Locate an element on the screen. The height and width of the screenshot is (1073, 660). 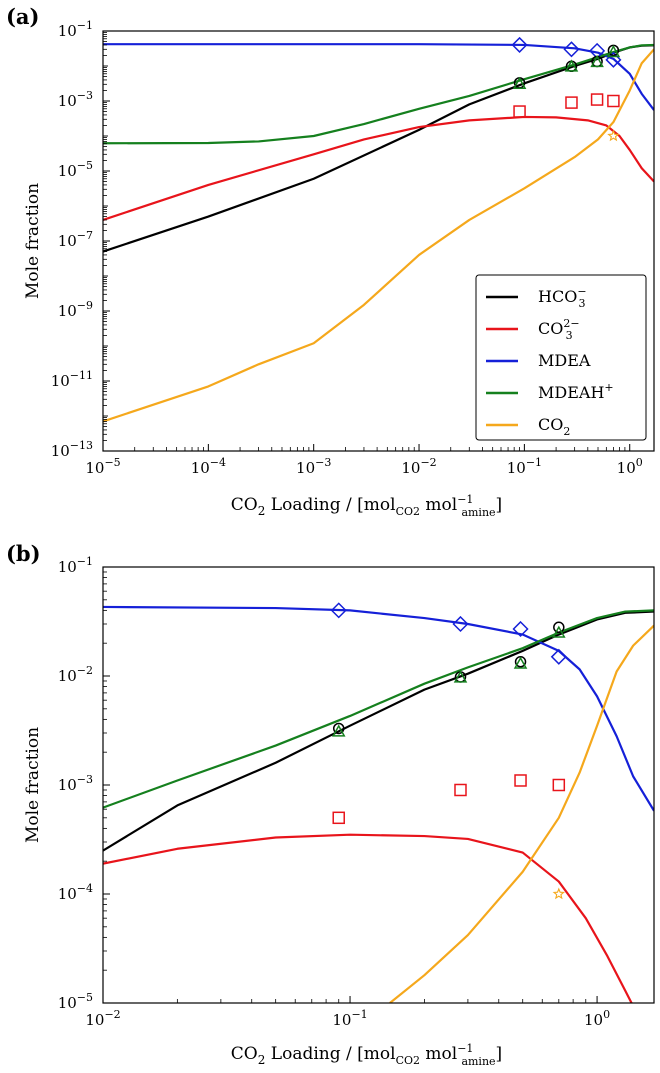
series-line-co2 is located at coordinates (521, 813).